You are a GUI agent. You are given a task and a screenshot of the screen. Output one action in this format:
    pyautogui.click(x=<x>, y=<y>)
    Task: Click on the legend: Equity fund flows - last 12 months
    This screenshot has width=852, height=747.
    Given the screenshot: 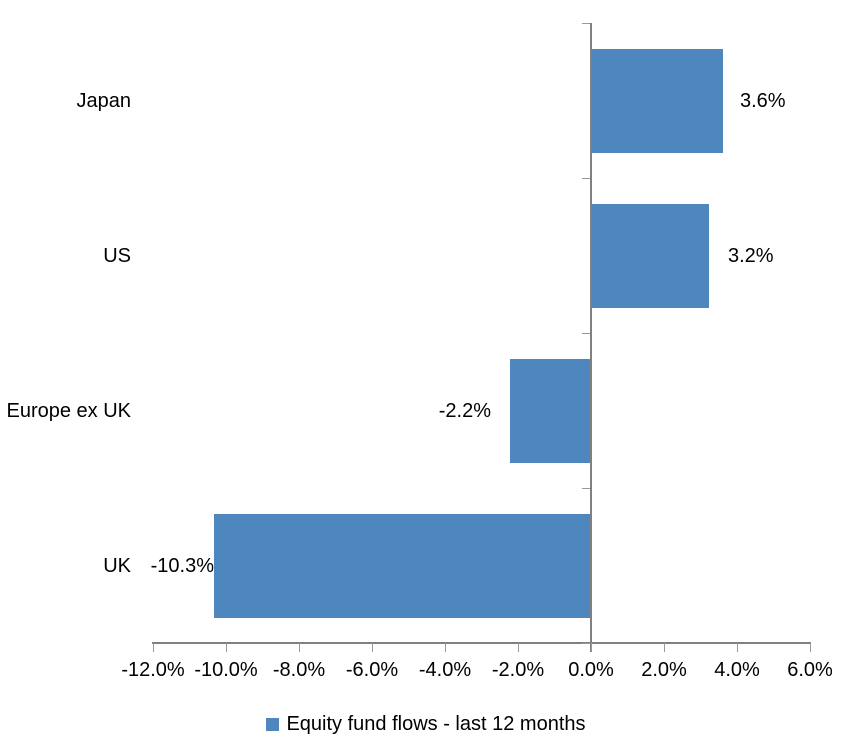 What is the action you would take?
    pyautogui.click(x=426, y=724)
    